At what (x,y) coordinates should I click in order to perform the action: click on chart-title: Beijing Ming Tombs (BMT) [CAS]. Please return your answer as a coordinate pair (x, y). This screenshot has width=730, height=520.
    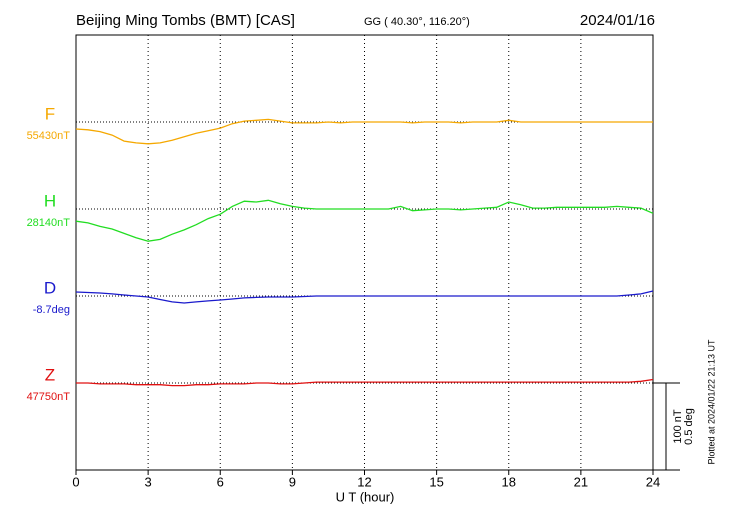
    Looking at the image, I should click on (185, 20).